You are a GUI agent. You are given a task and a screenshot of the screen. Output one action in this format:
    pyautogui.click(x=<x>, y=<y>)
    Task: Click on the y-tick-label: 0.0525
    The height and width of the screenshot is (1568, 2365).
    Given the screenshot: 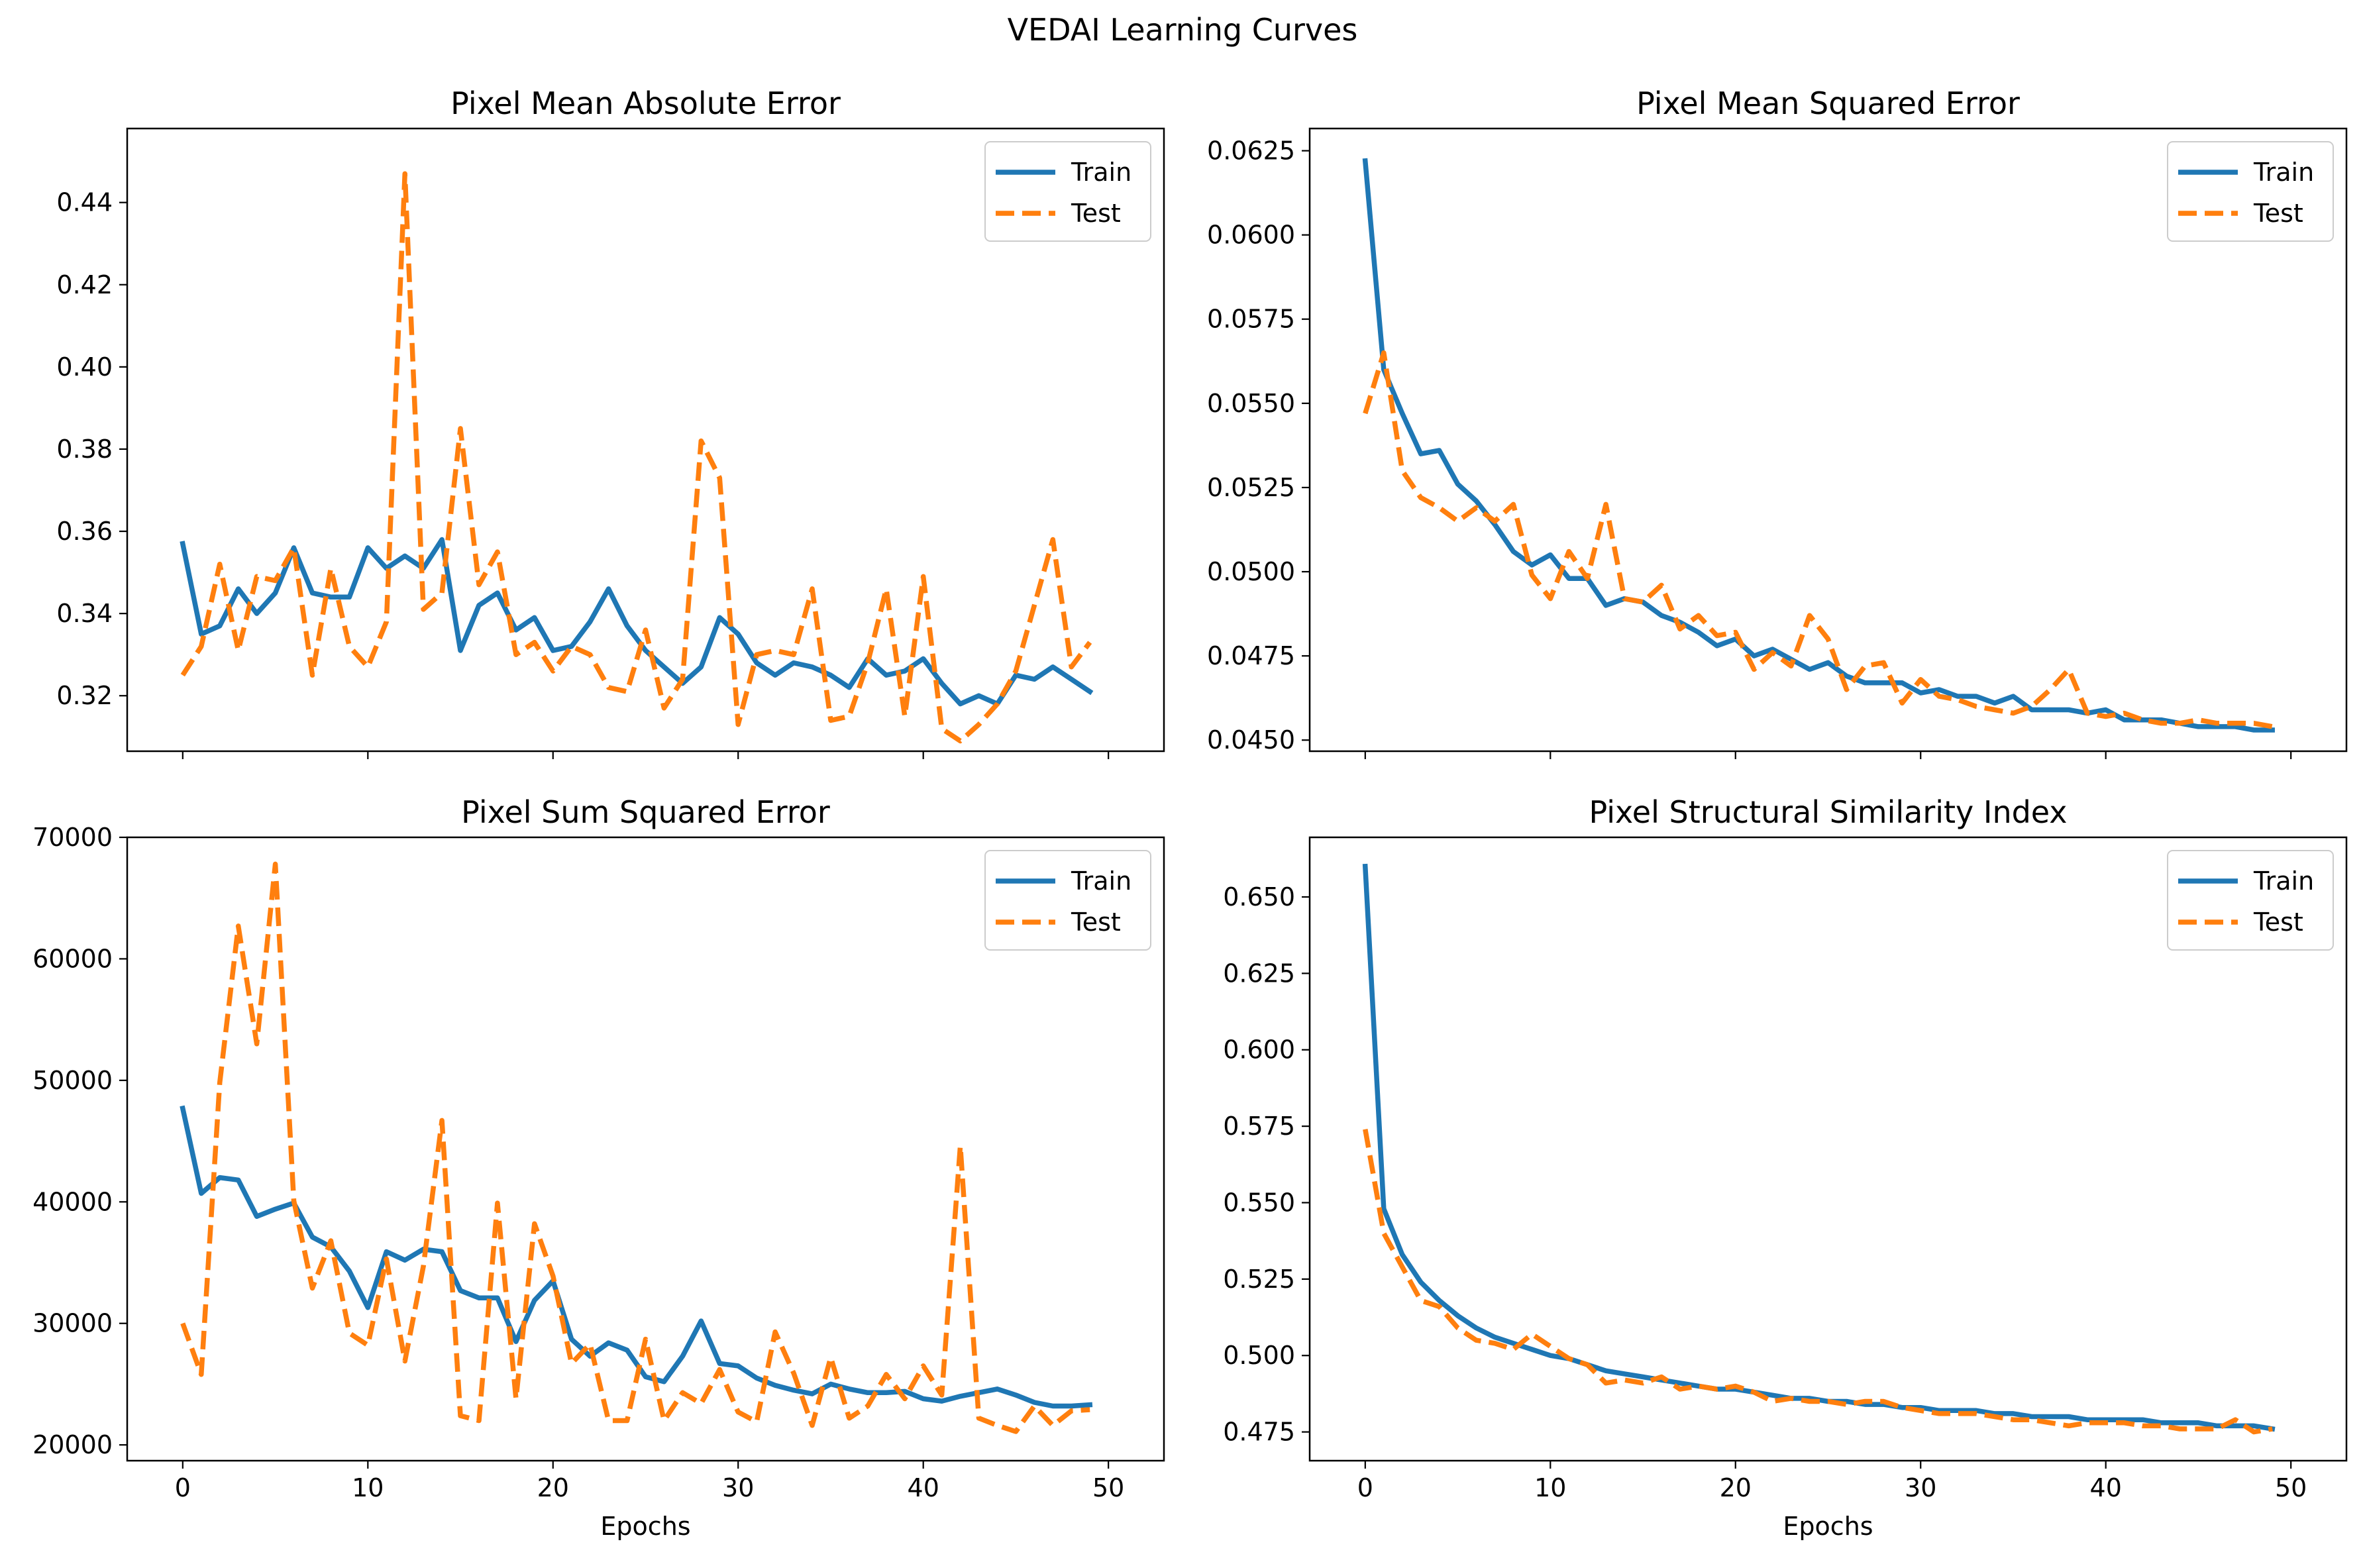 What is the action you would take?
    pyautogui.click(x=1251, y=487)
    